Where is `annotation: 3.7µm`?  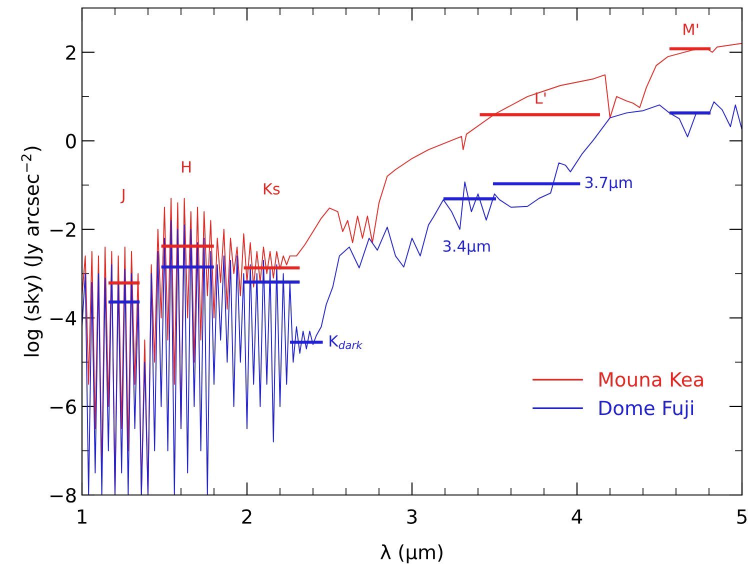
annotation: 3.7µm is located at coordinates (608, 184).